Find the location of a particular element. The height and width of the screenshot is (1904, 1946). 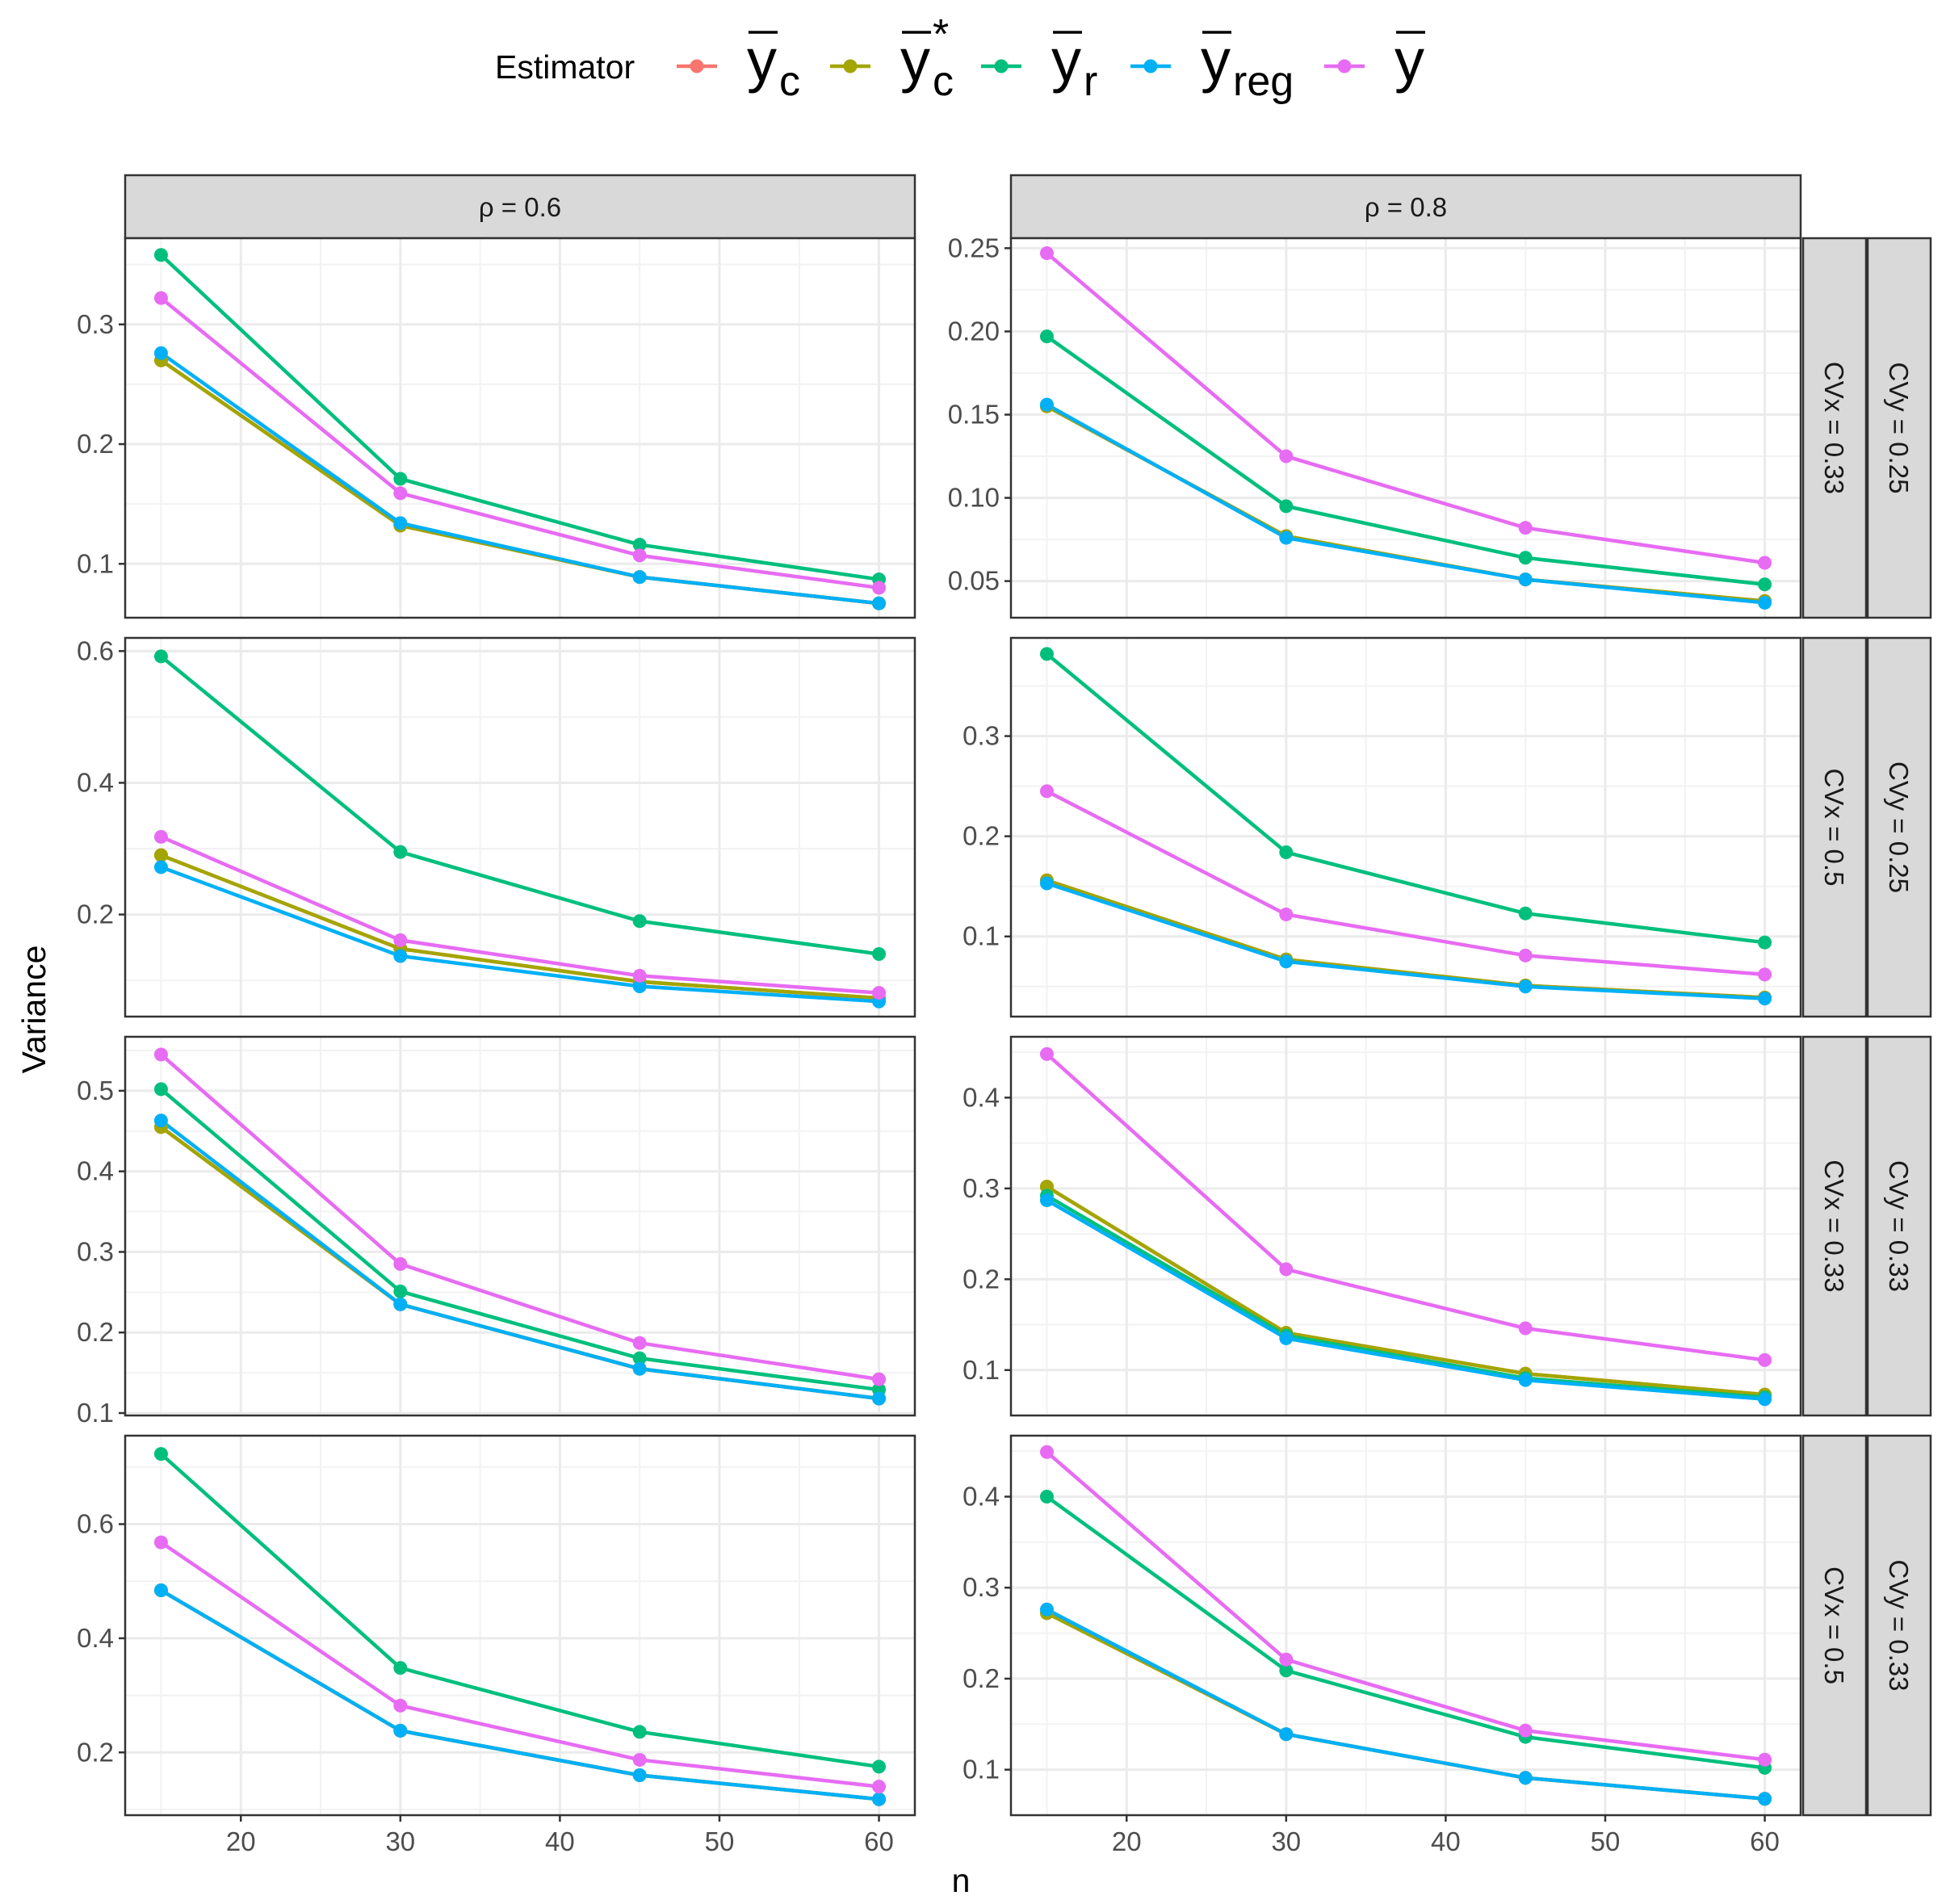

column-strip-label: ρ = 0.8 is located at coordinates (1406, 207).